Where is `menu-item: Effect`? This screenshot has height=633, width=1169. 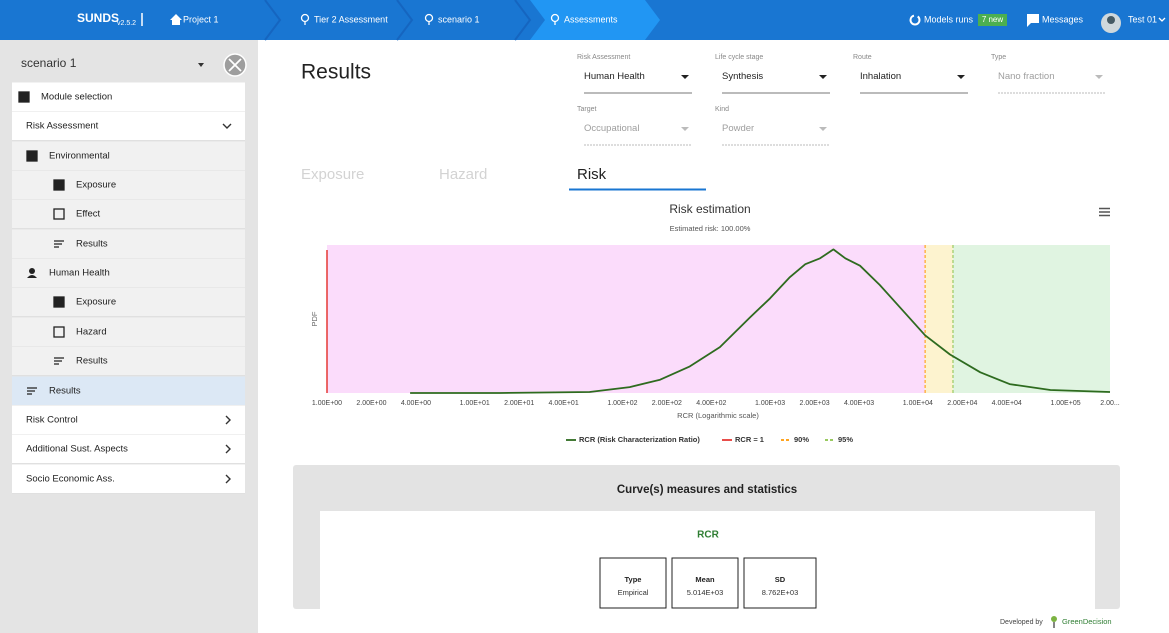 menu-item: Effect is located at coordinates (88, 214).